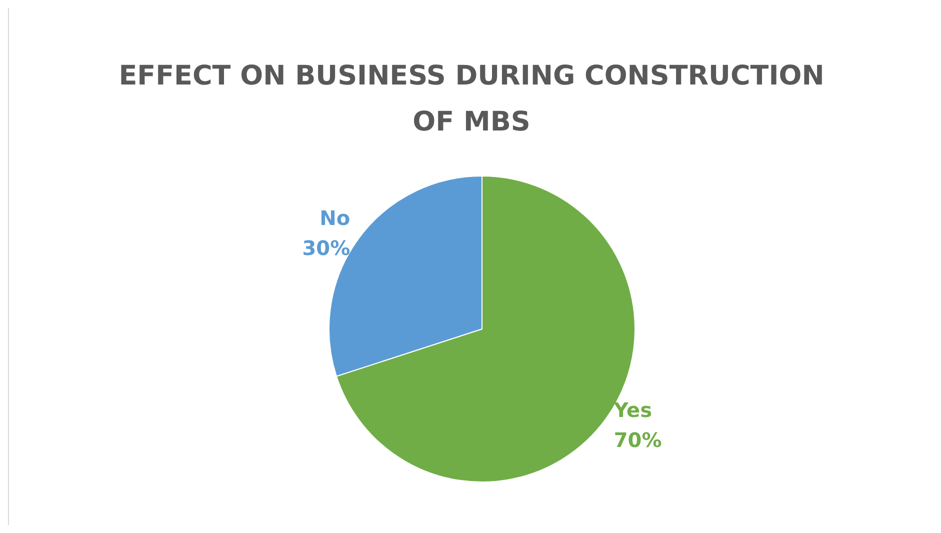  Describe the element at coordinates (471, 99) in the screenshot. I see `chart-title: EFFECT ON BUSINESS DURING CONSTRUCTION OF MBS` at that location.